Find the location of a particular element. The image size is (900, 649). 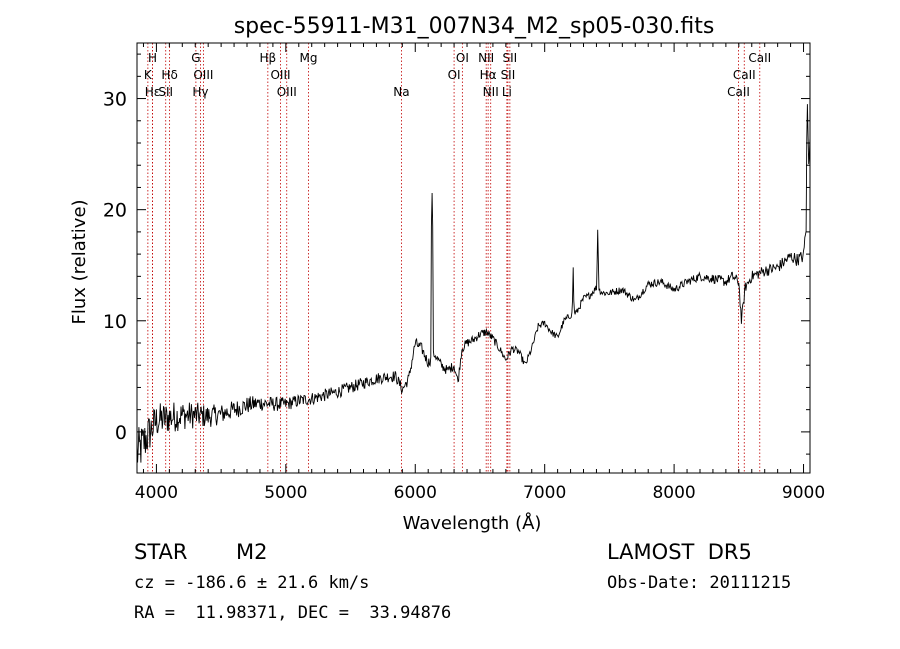

y-tick-label: 30 is located at coordinates (115, 100).